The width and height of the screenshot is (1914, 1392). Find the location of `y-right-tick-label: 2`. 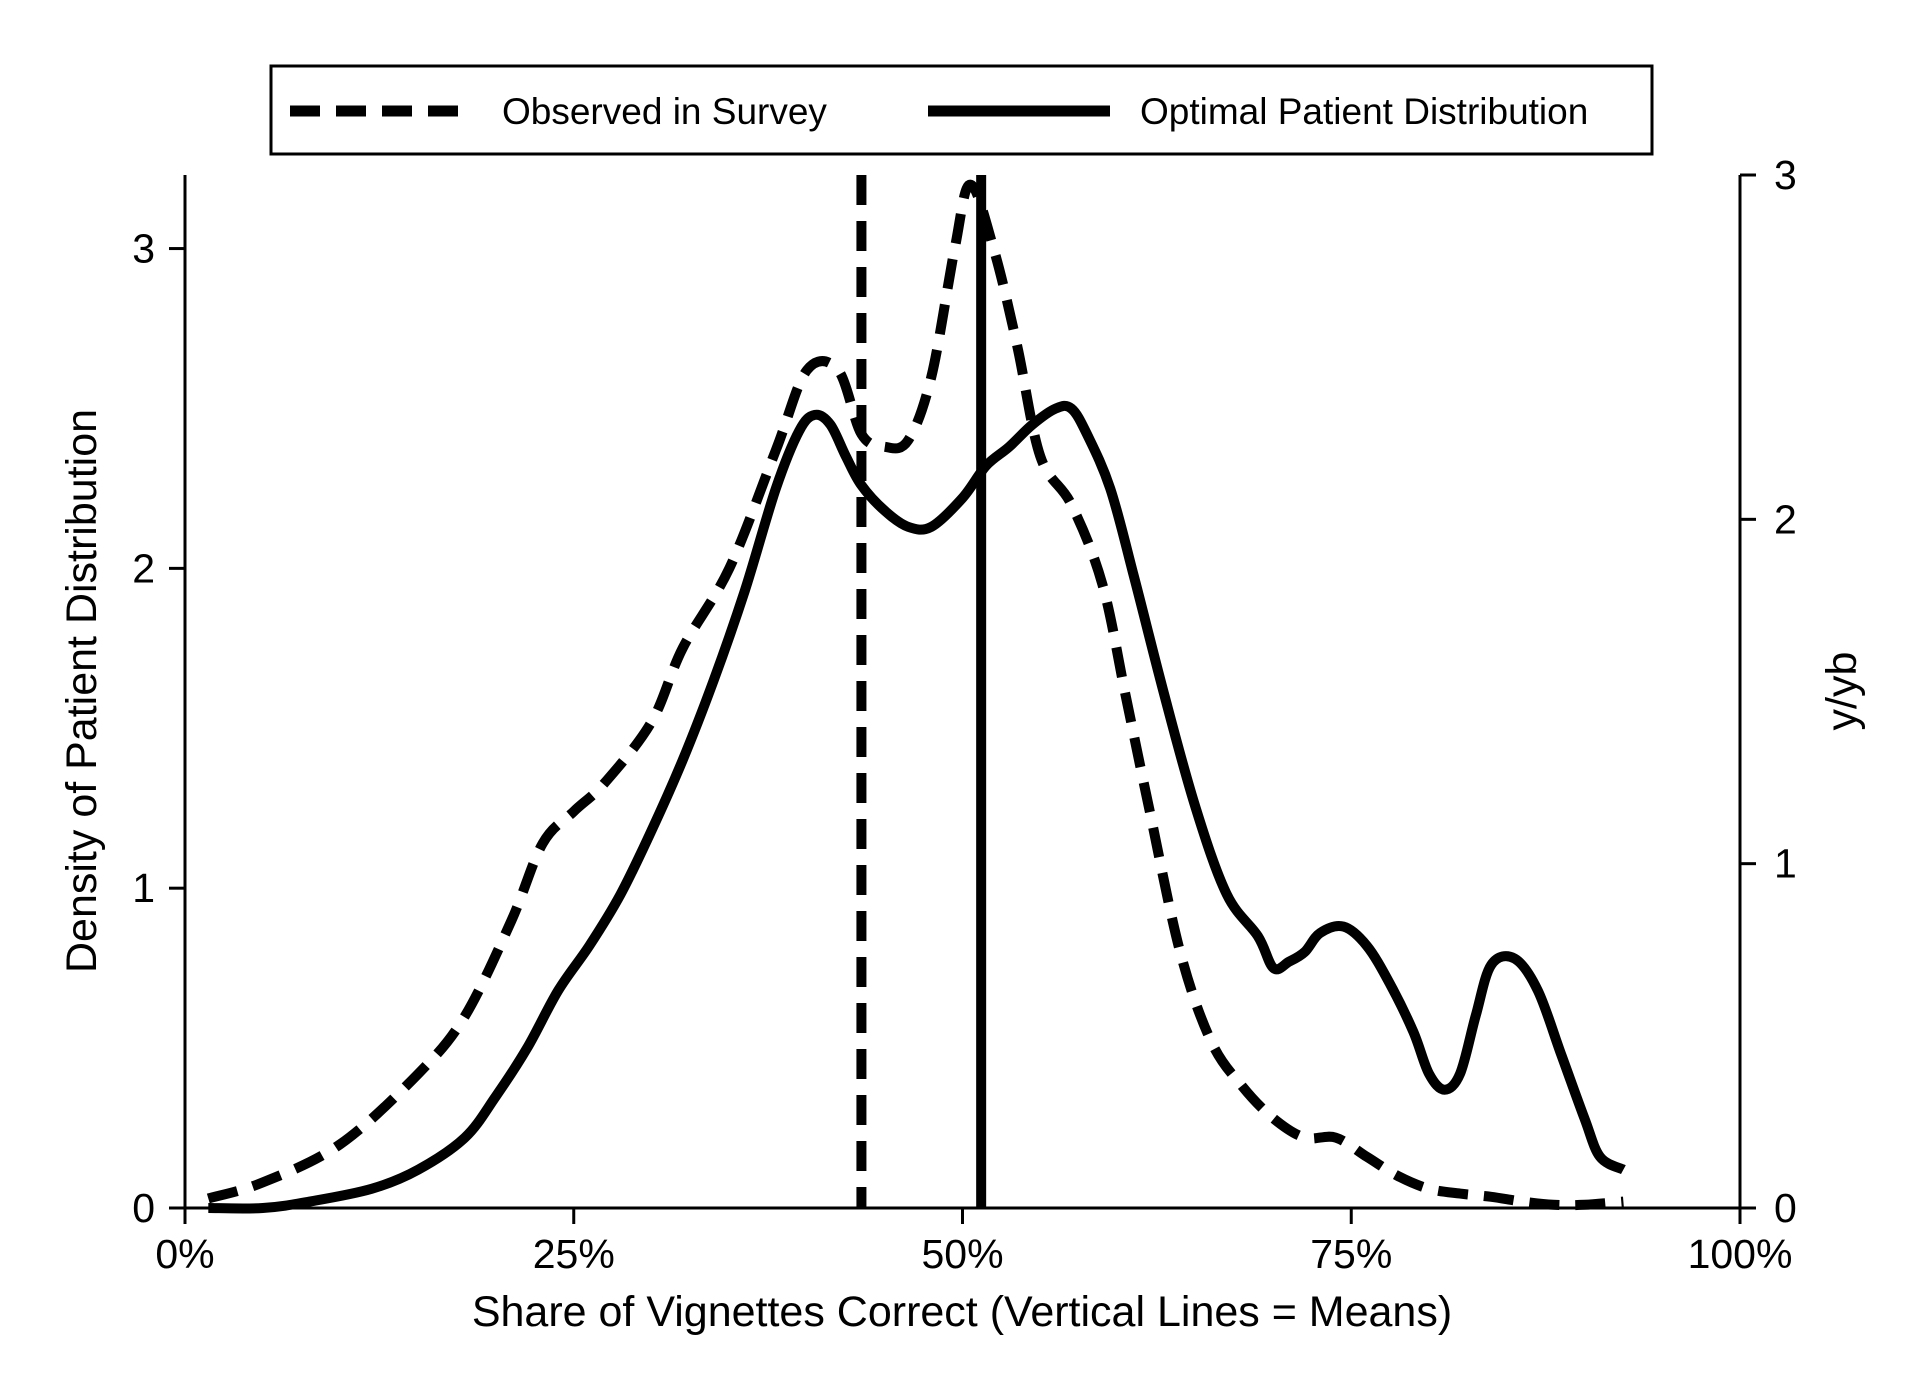

y-right-tick-label: 2 is located at coordinates (1785, 519).